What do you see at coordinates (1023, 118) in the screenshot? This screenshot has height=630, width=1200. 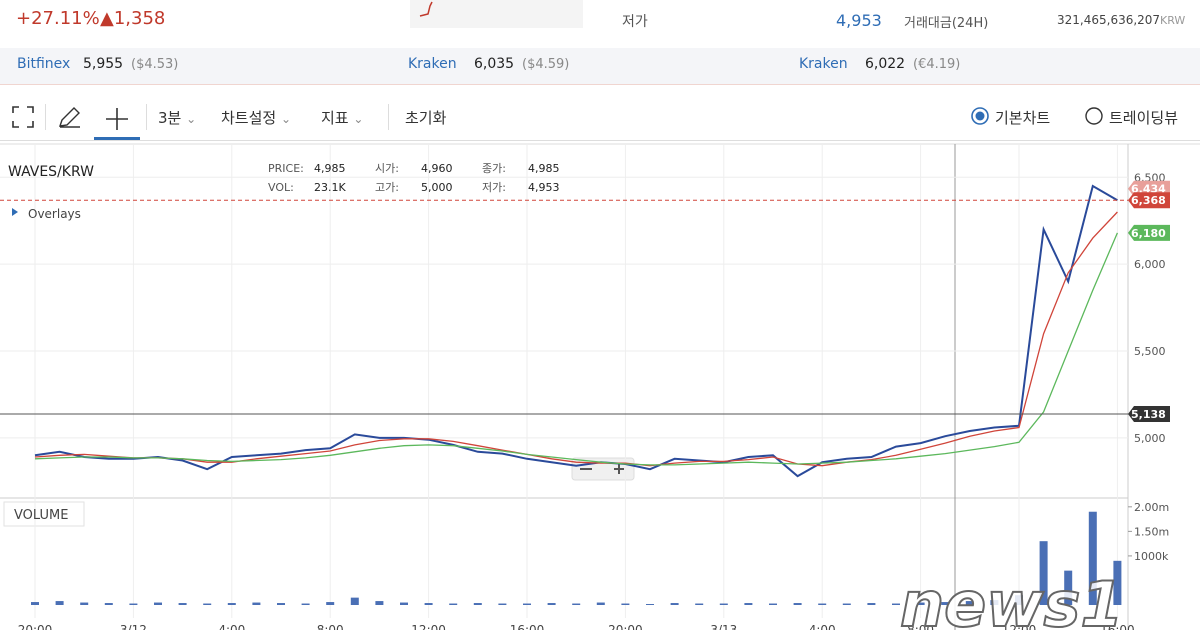 I see `chart-option: 기본차트` at bounding box center [1023, 118].